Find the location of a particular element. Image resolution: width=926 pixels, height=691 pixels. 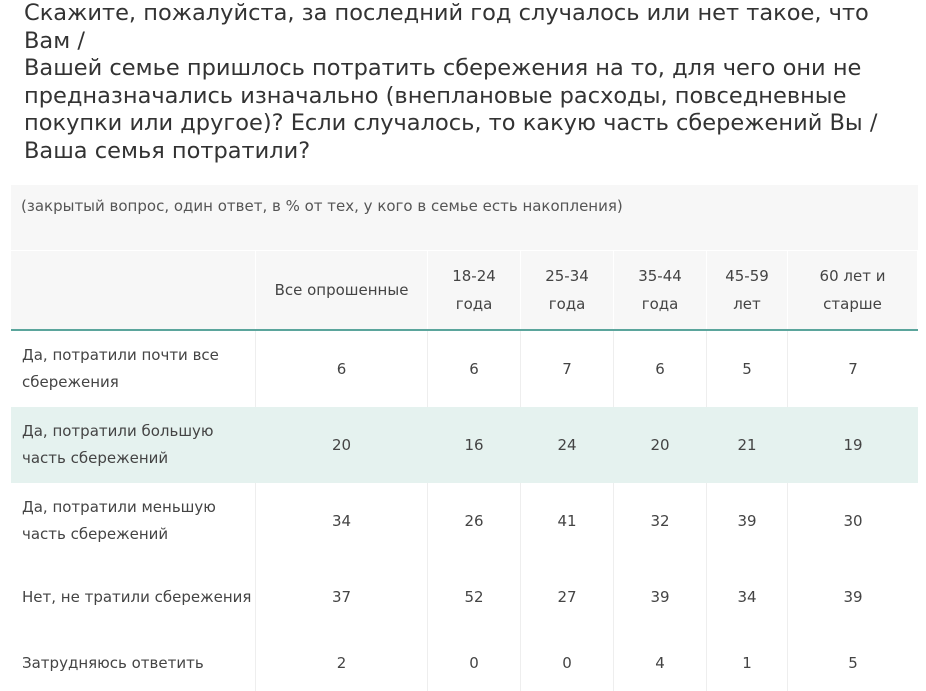

header-cell-60-plus: 60 лет и старше is located at coordinates (853, 290).